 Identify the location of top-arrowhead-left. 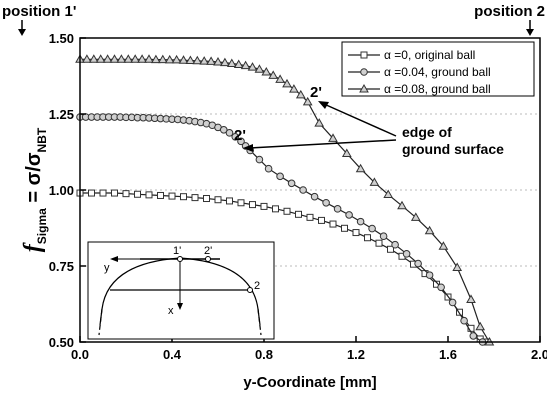
(22, 32).